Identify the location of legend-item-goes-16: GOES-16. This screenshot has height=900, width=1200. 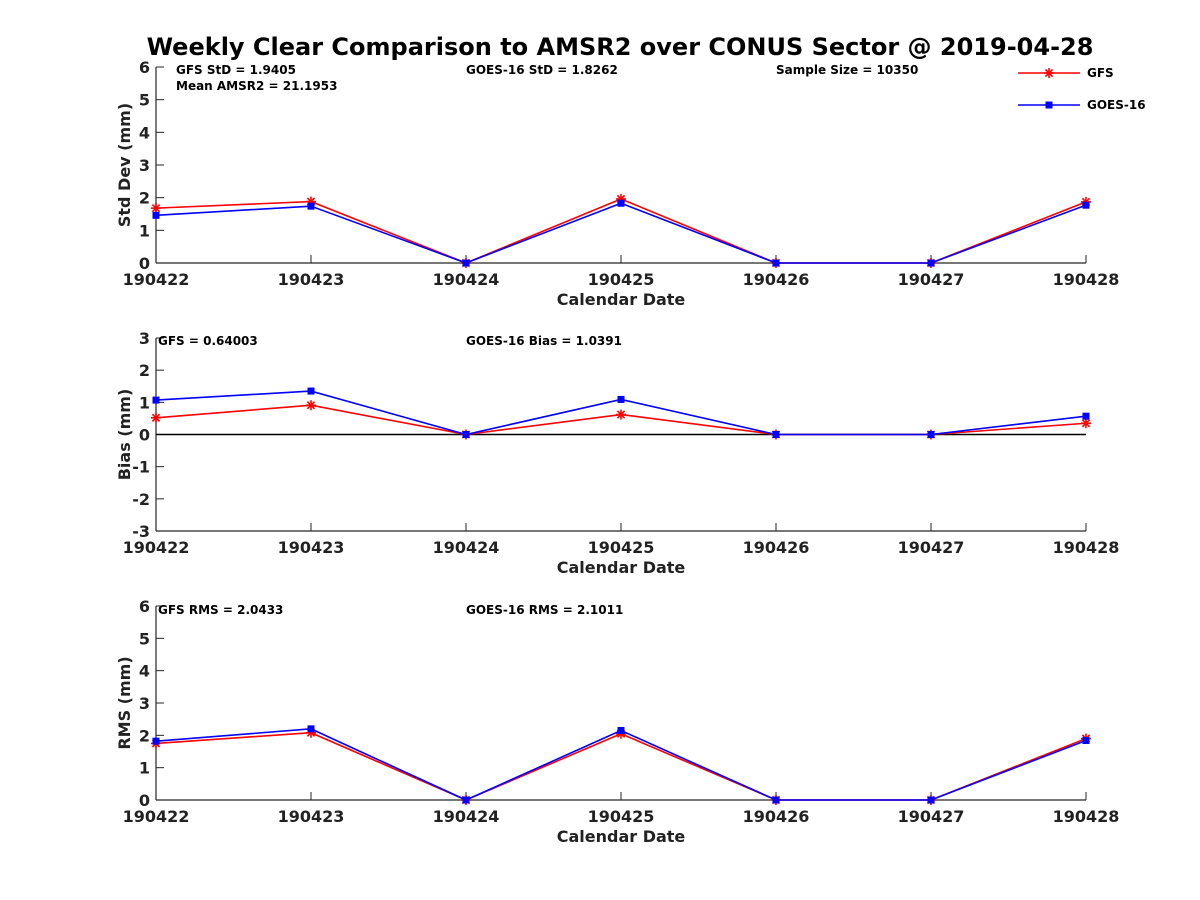
(1082, 105).